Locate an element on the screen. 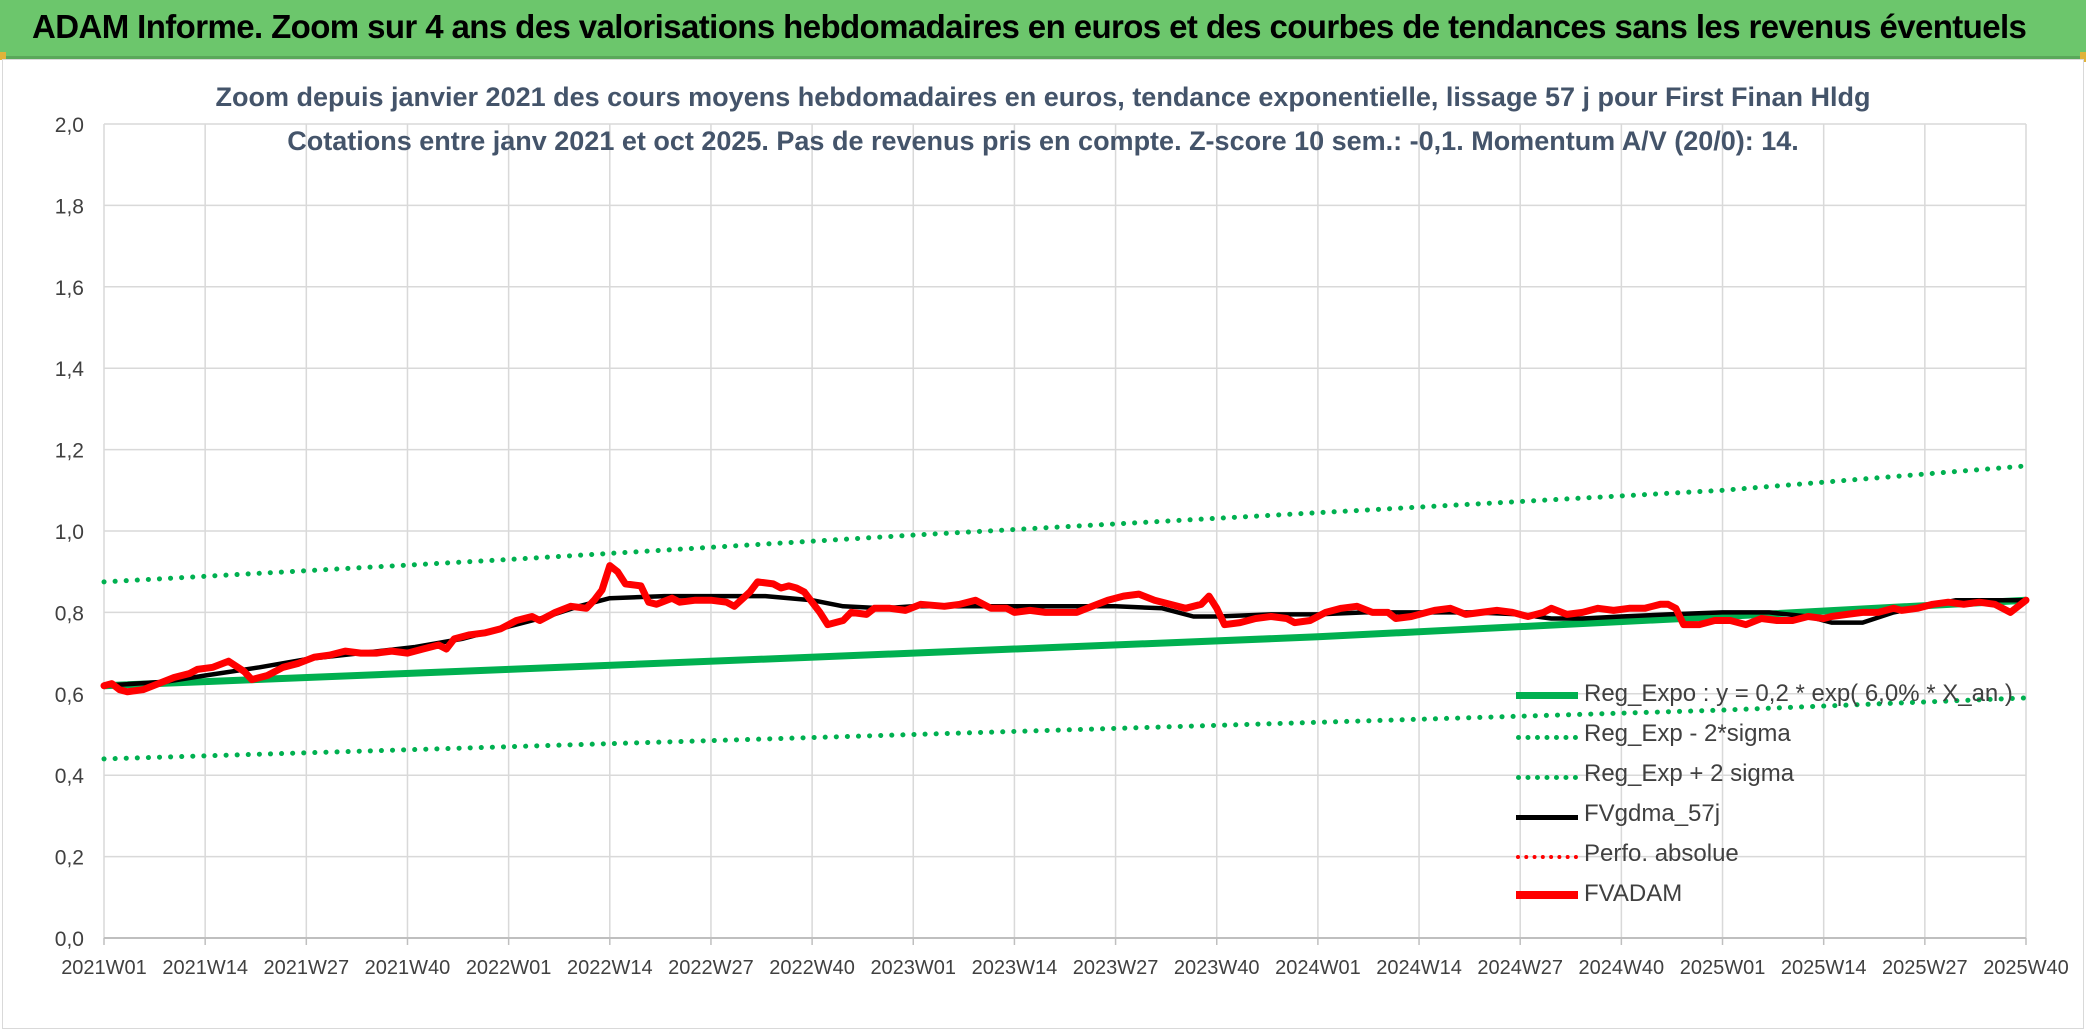  legend-swatch-solid-red is located at coordinates (1547, 895).